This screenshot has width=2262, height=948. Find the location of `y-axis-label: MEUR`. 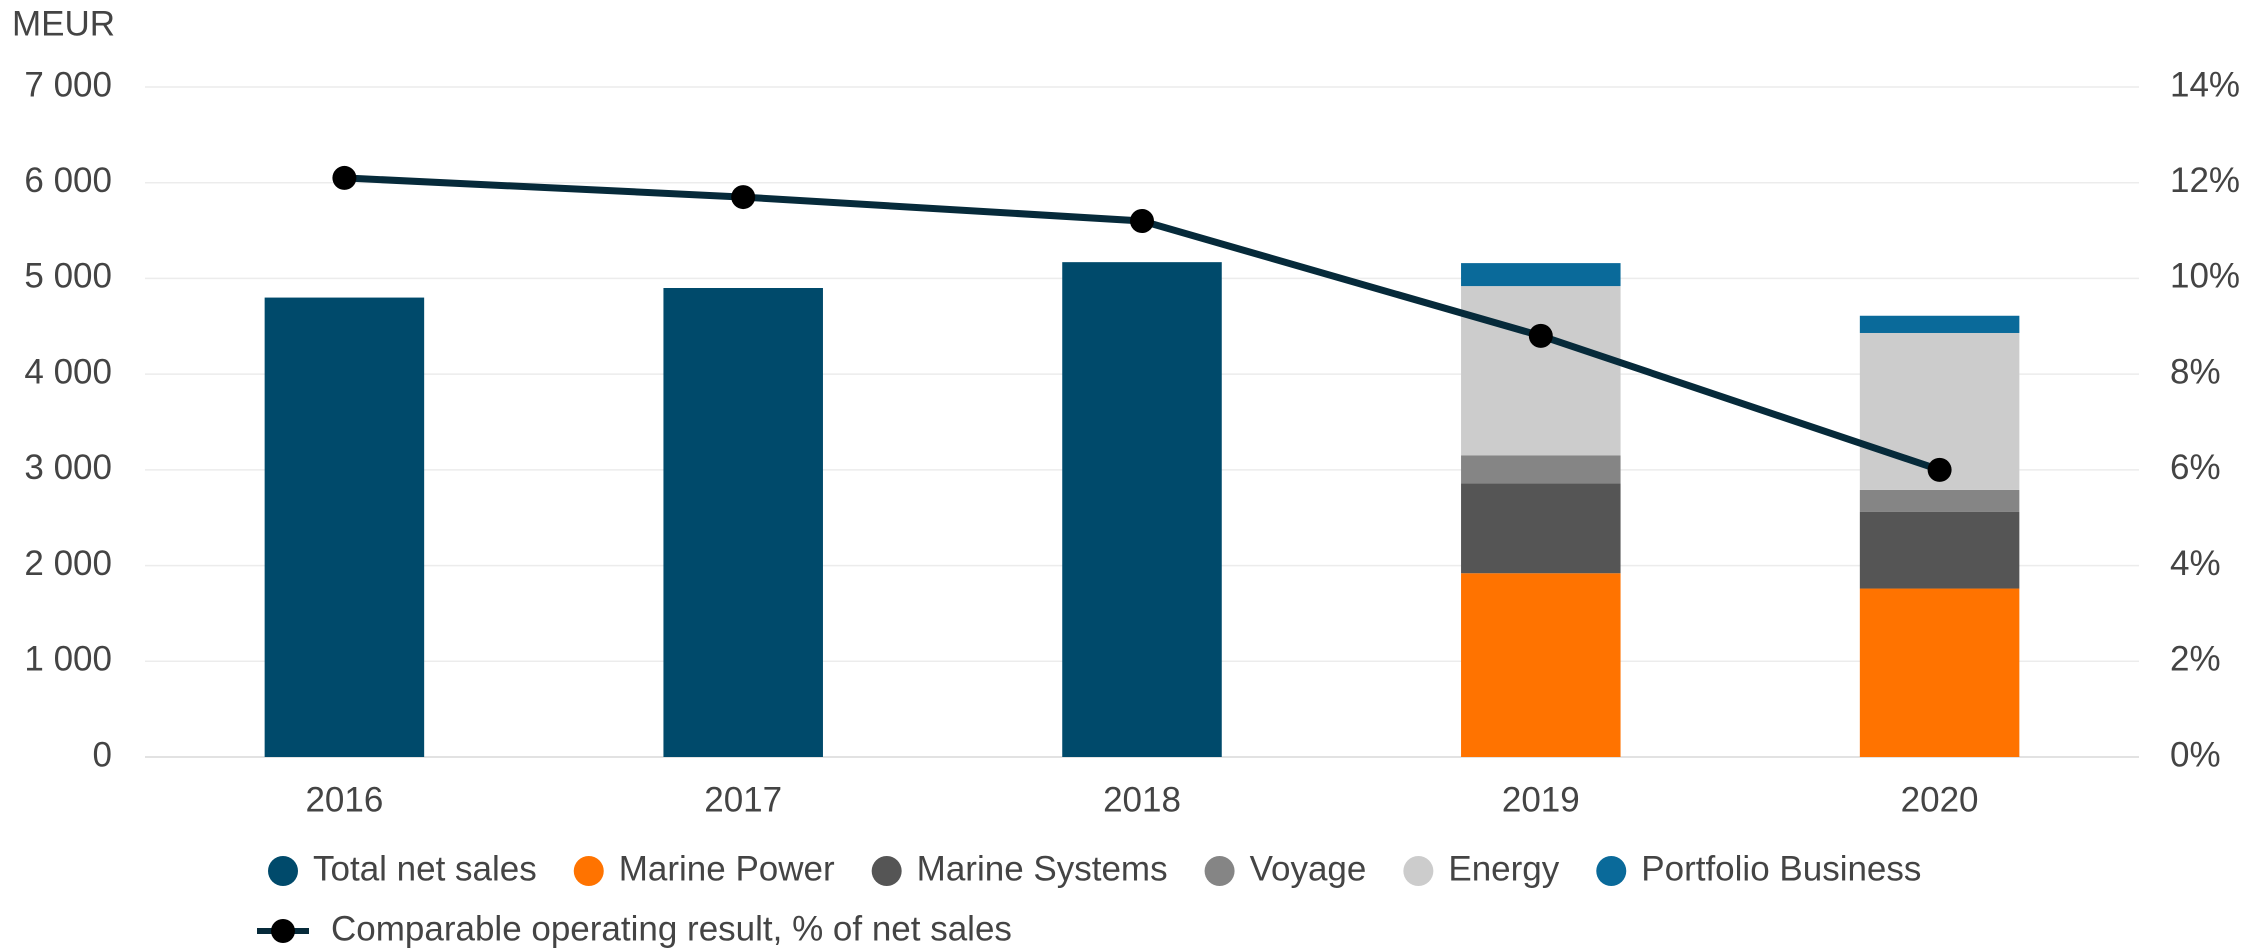

y-axis-label: MEUR is located at coordinates (63, 23).